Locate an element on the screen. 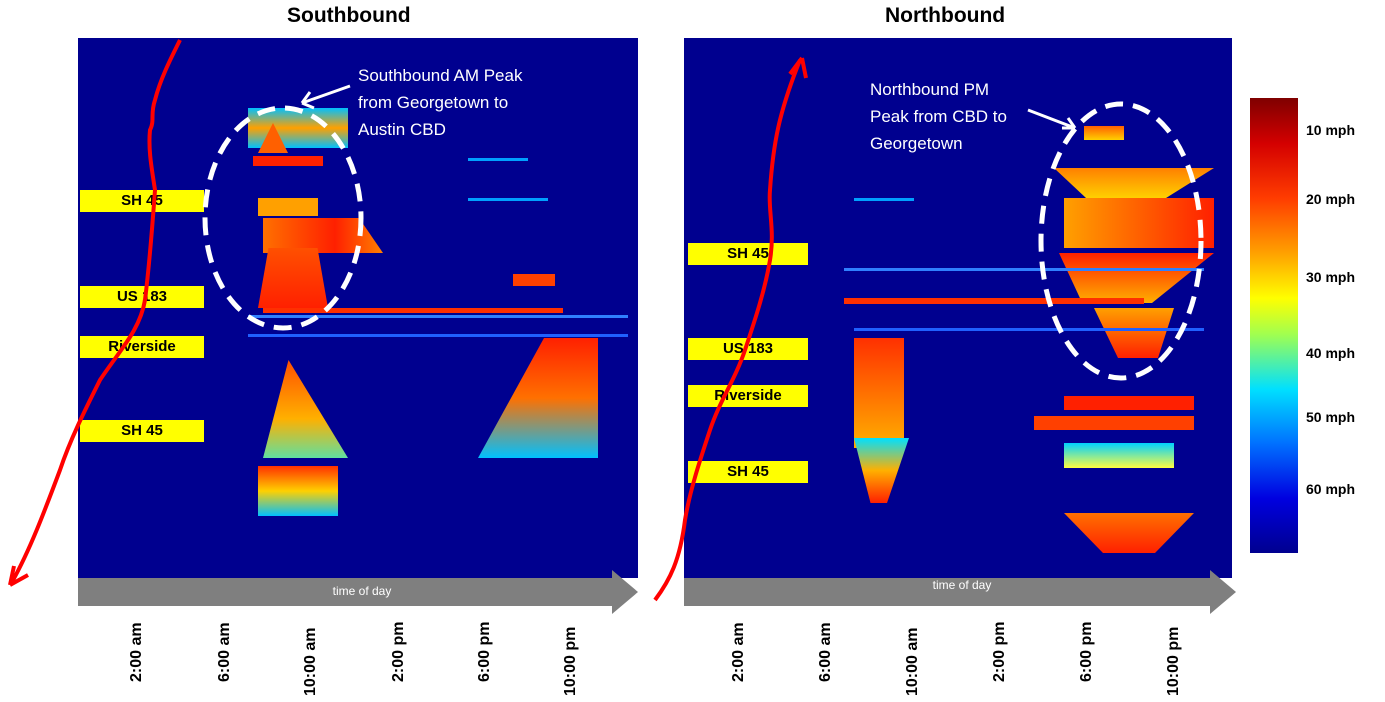 Image resolution: width=1385 pixels, height=702 pixels. colorbar-label: 40 mph is located at coordinates (1331, 353).